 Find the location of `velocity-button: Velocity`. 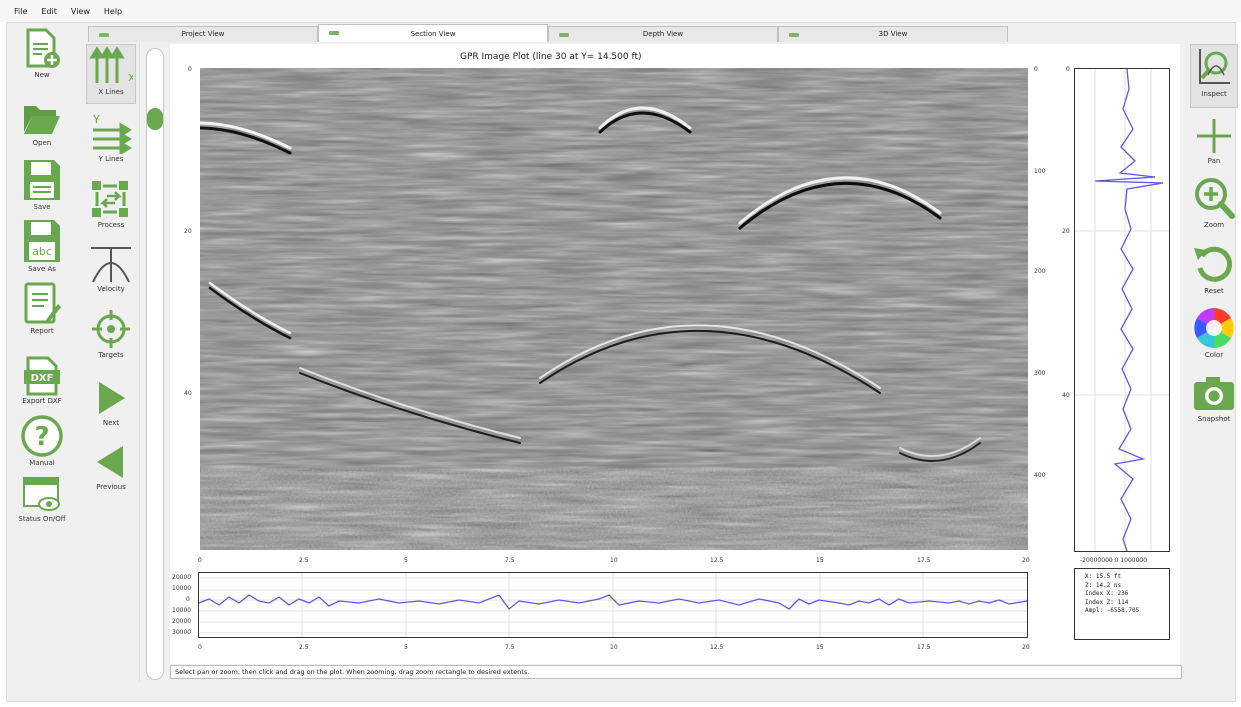

velocity-button: Velocity is located at coordinates (111, 267).